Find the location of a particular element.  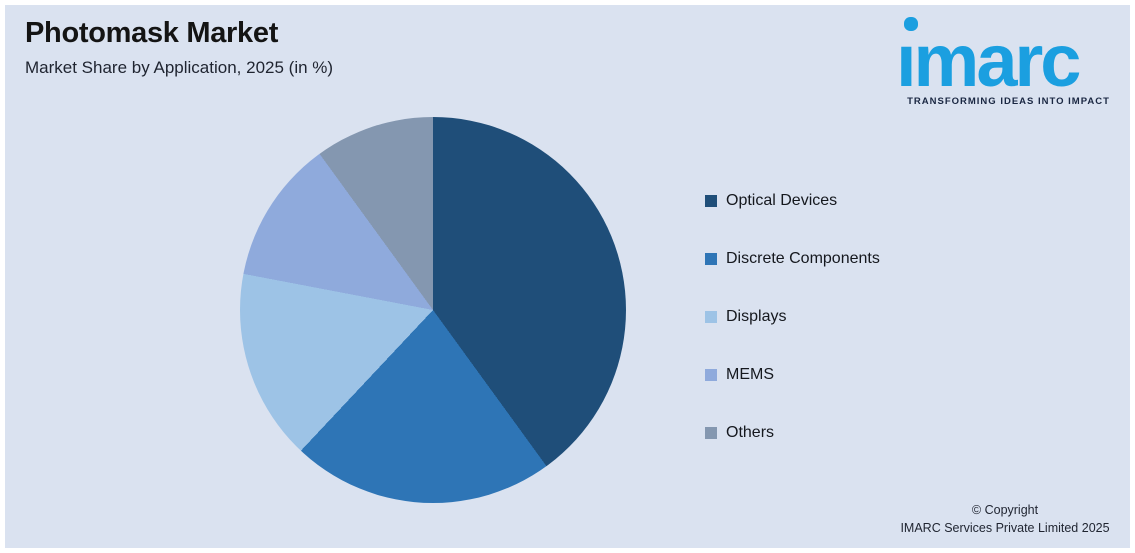

imarc-logo: ımarc TRANSFORMING IDEAS INTO IMPACT is located at coordinates (1008, 62).